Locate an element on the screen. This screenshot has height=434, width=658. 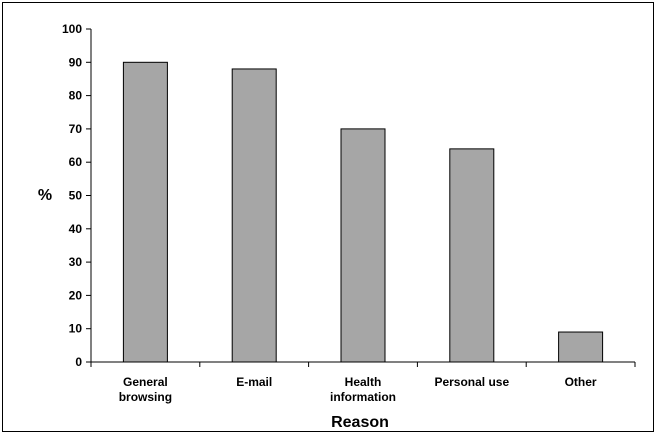
y-axis-title: % is located at coordinates (45, 195).